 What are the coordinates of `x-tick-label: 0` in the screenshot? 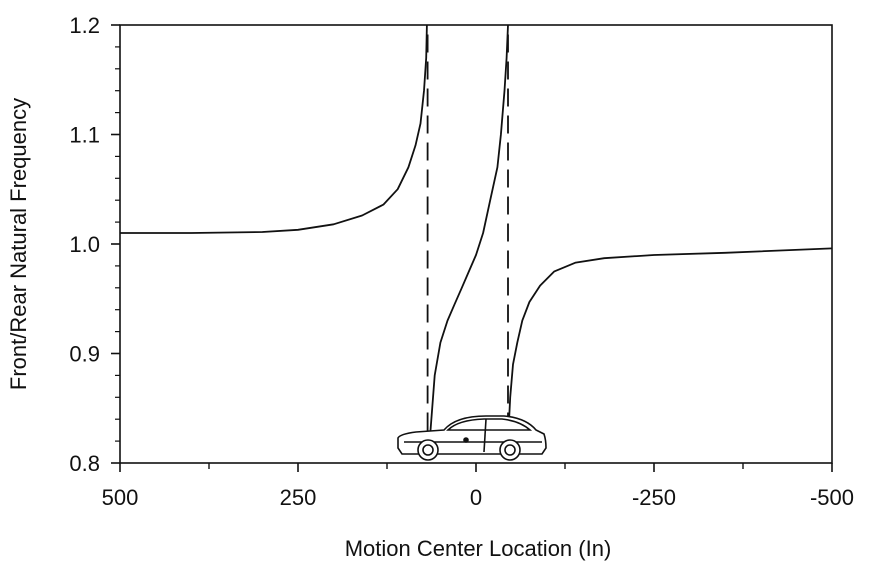 It's located at (476, 497).